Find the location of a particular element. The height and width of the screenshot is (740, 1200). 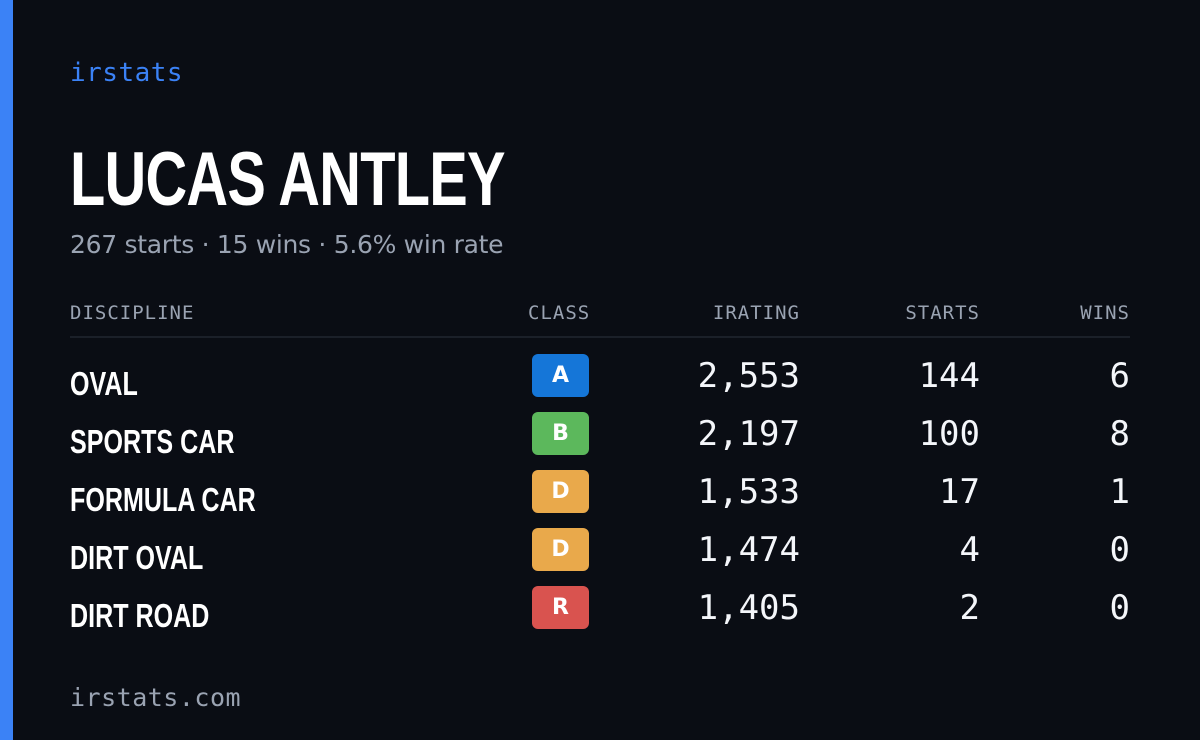

class-badge: A is located at coordinates (560, 375).